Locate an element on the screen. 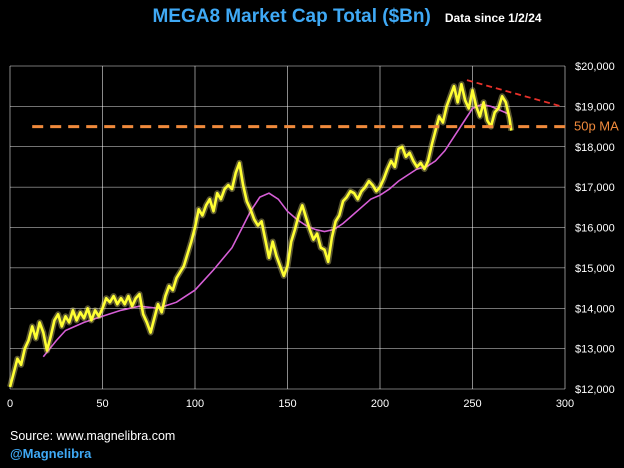  ma-label: 50p MA is located at coordinates (596, 126).